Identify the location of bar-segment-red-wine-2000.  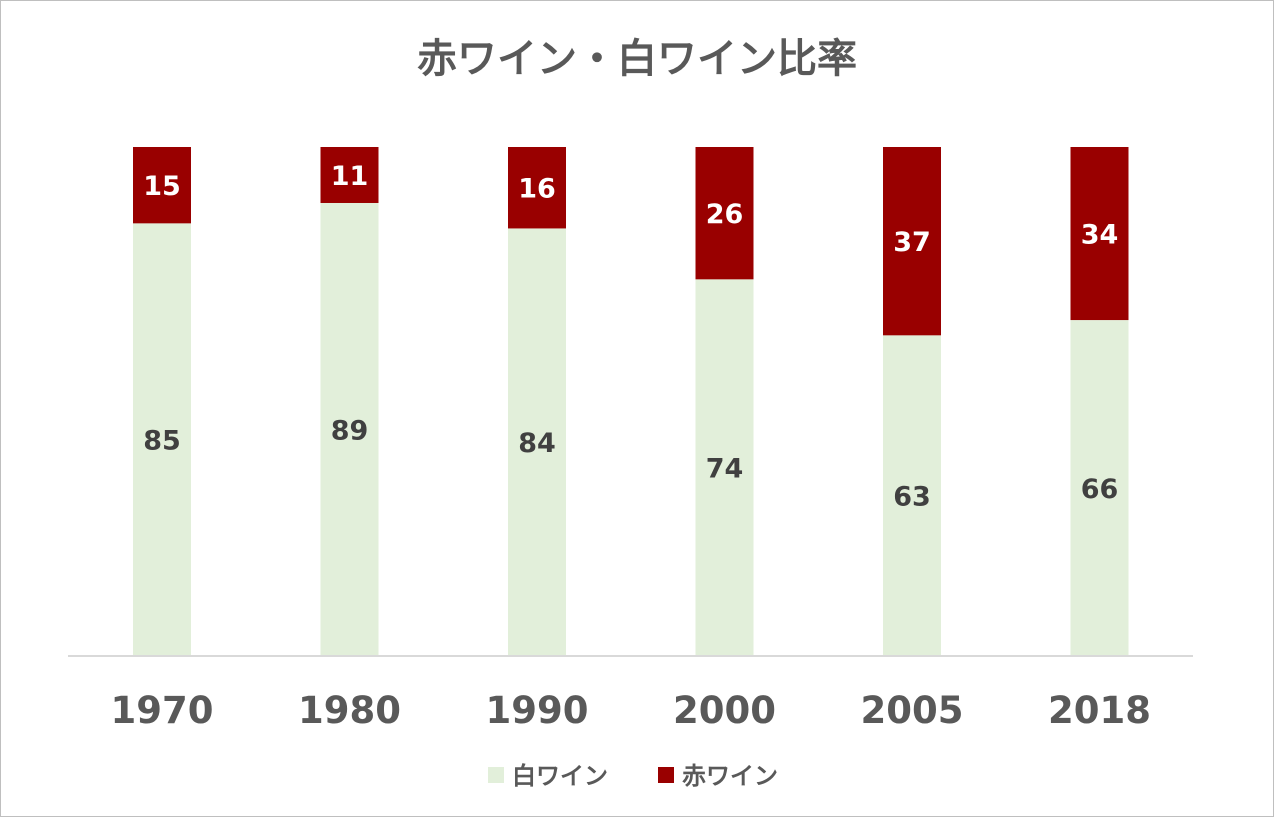
(724, 213).